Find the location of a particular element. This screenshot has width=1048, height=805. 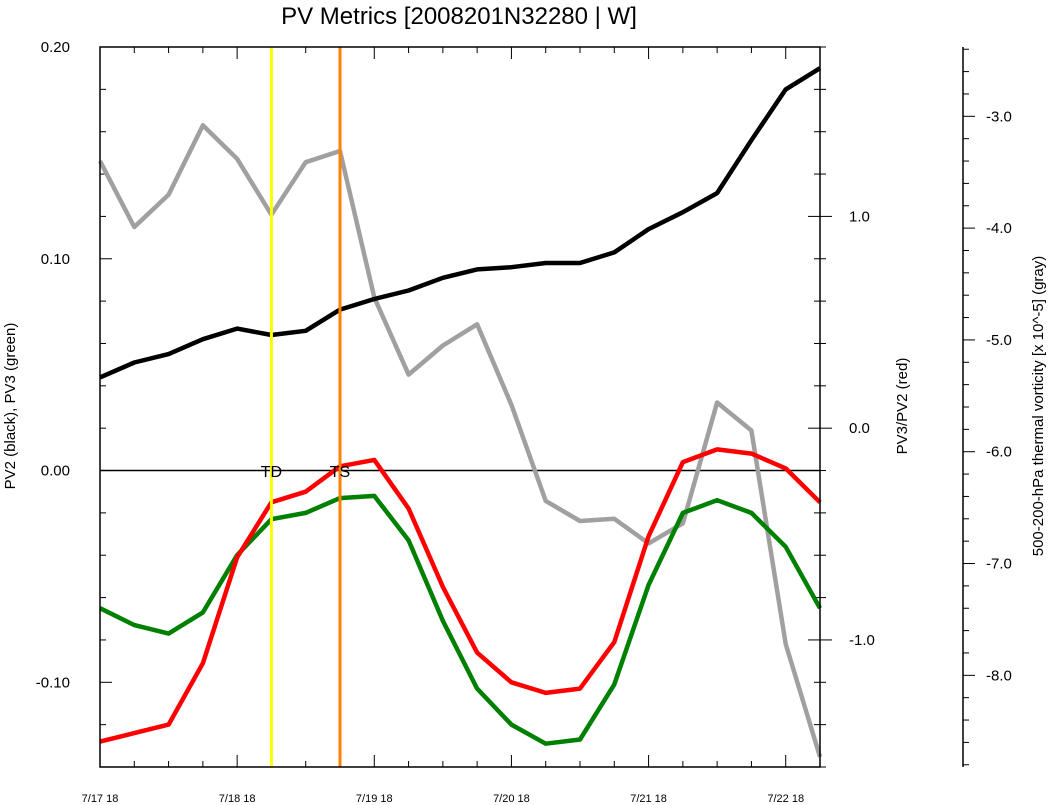

chart-title: PV Metrics [2008201N32280 | W] is located at coordinates (459, 16).